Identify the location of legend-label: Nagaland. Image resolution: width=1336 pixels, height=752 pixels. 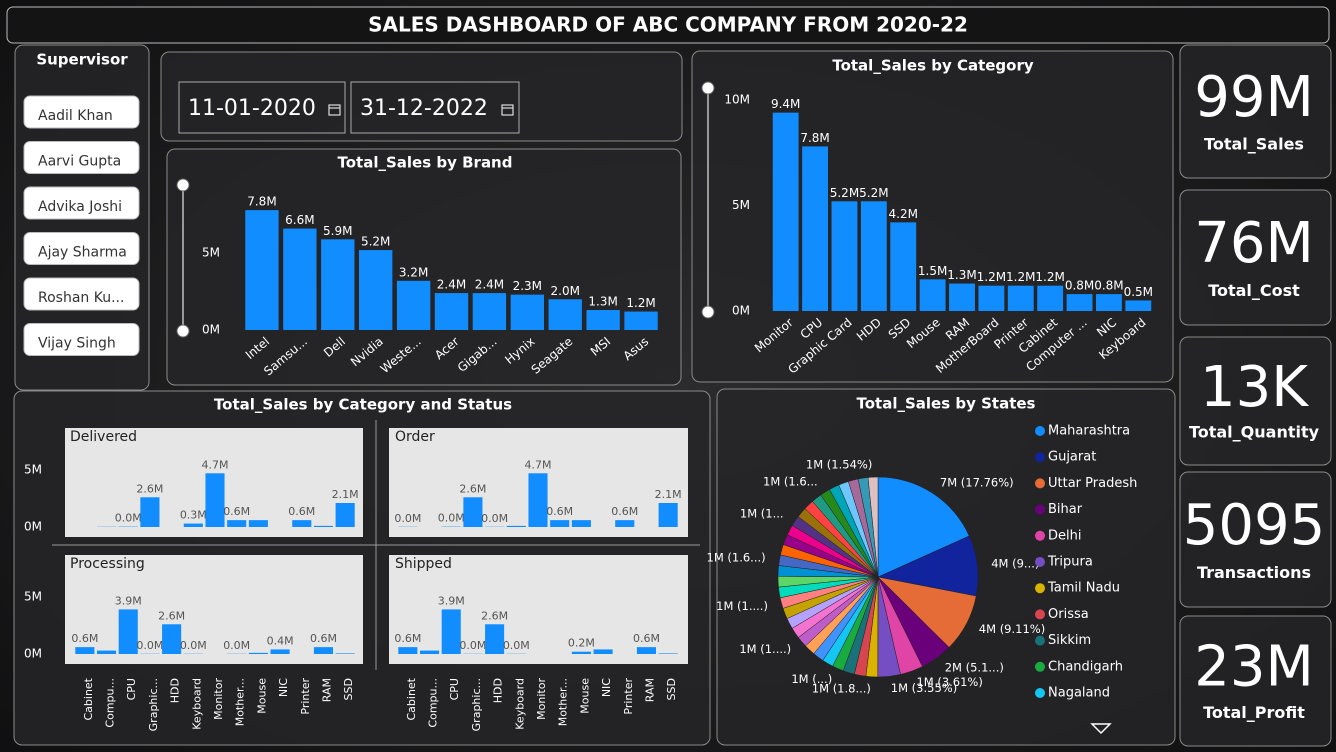
(1079, 693).